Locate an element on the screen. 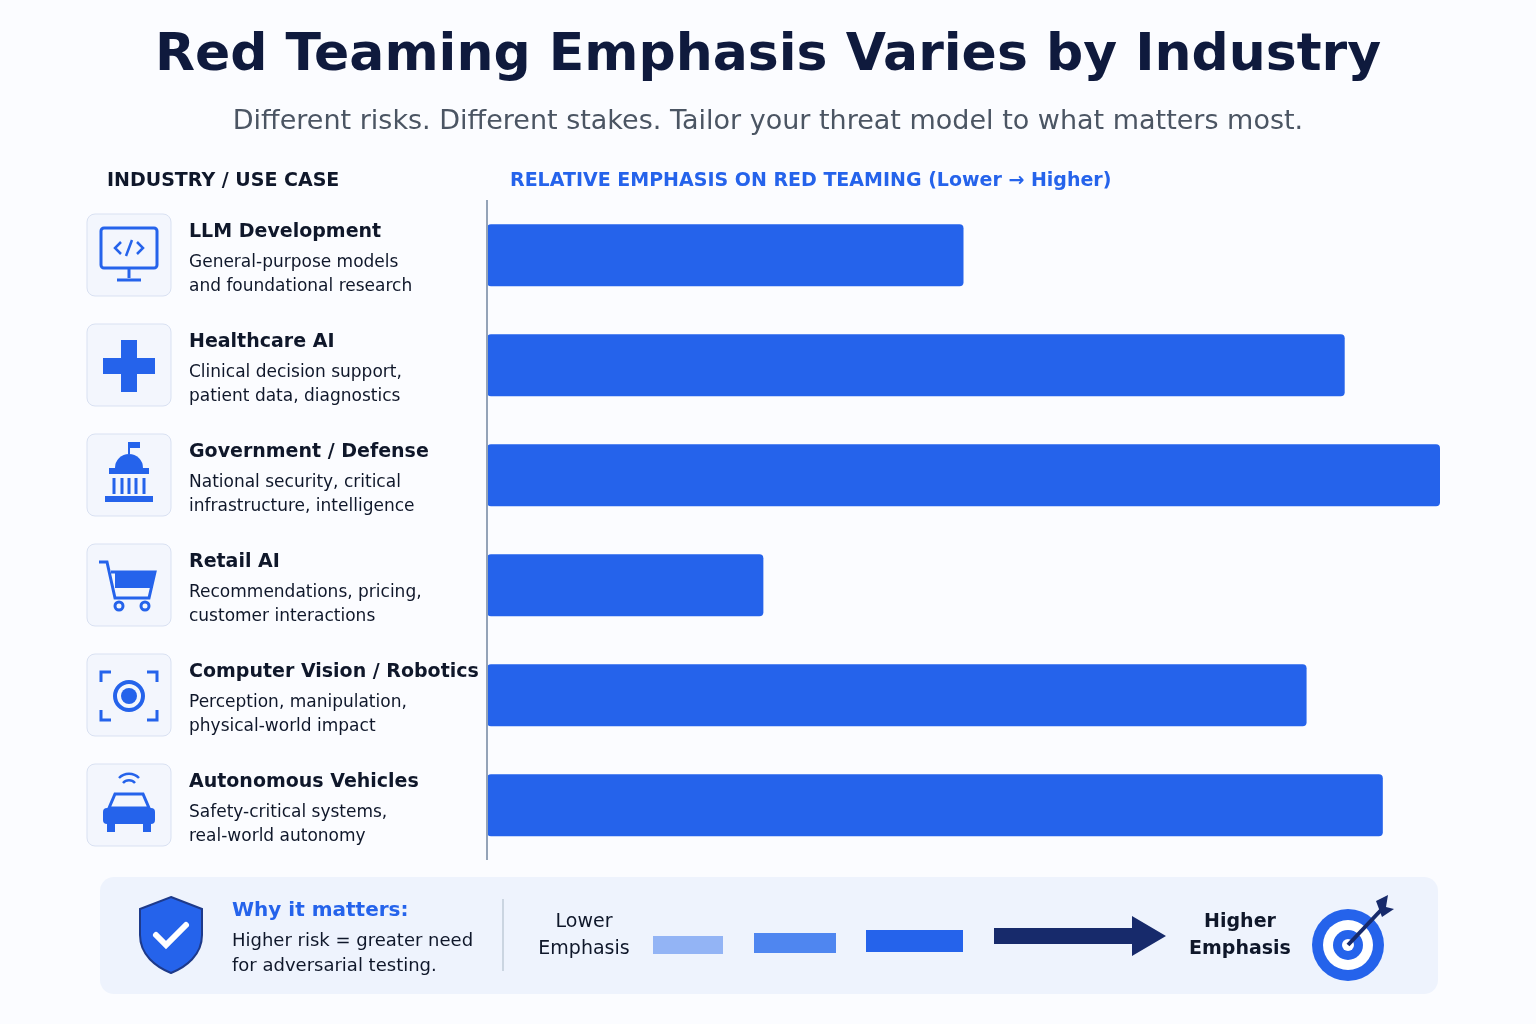 The image size is (1536, 1024). chart-title: Red Teaming Emphasis Varies by Industry is located at coordinates (768, 52).